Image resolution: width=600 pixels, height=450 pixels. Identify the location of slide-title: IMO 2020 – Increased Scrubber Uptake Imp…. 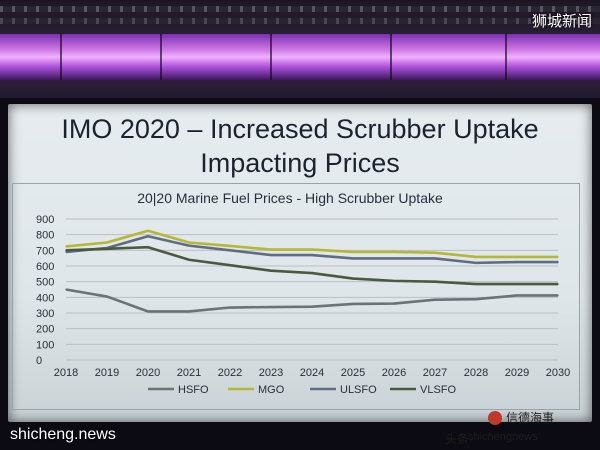
(300, 146).